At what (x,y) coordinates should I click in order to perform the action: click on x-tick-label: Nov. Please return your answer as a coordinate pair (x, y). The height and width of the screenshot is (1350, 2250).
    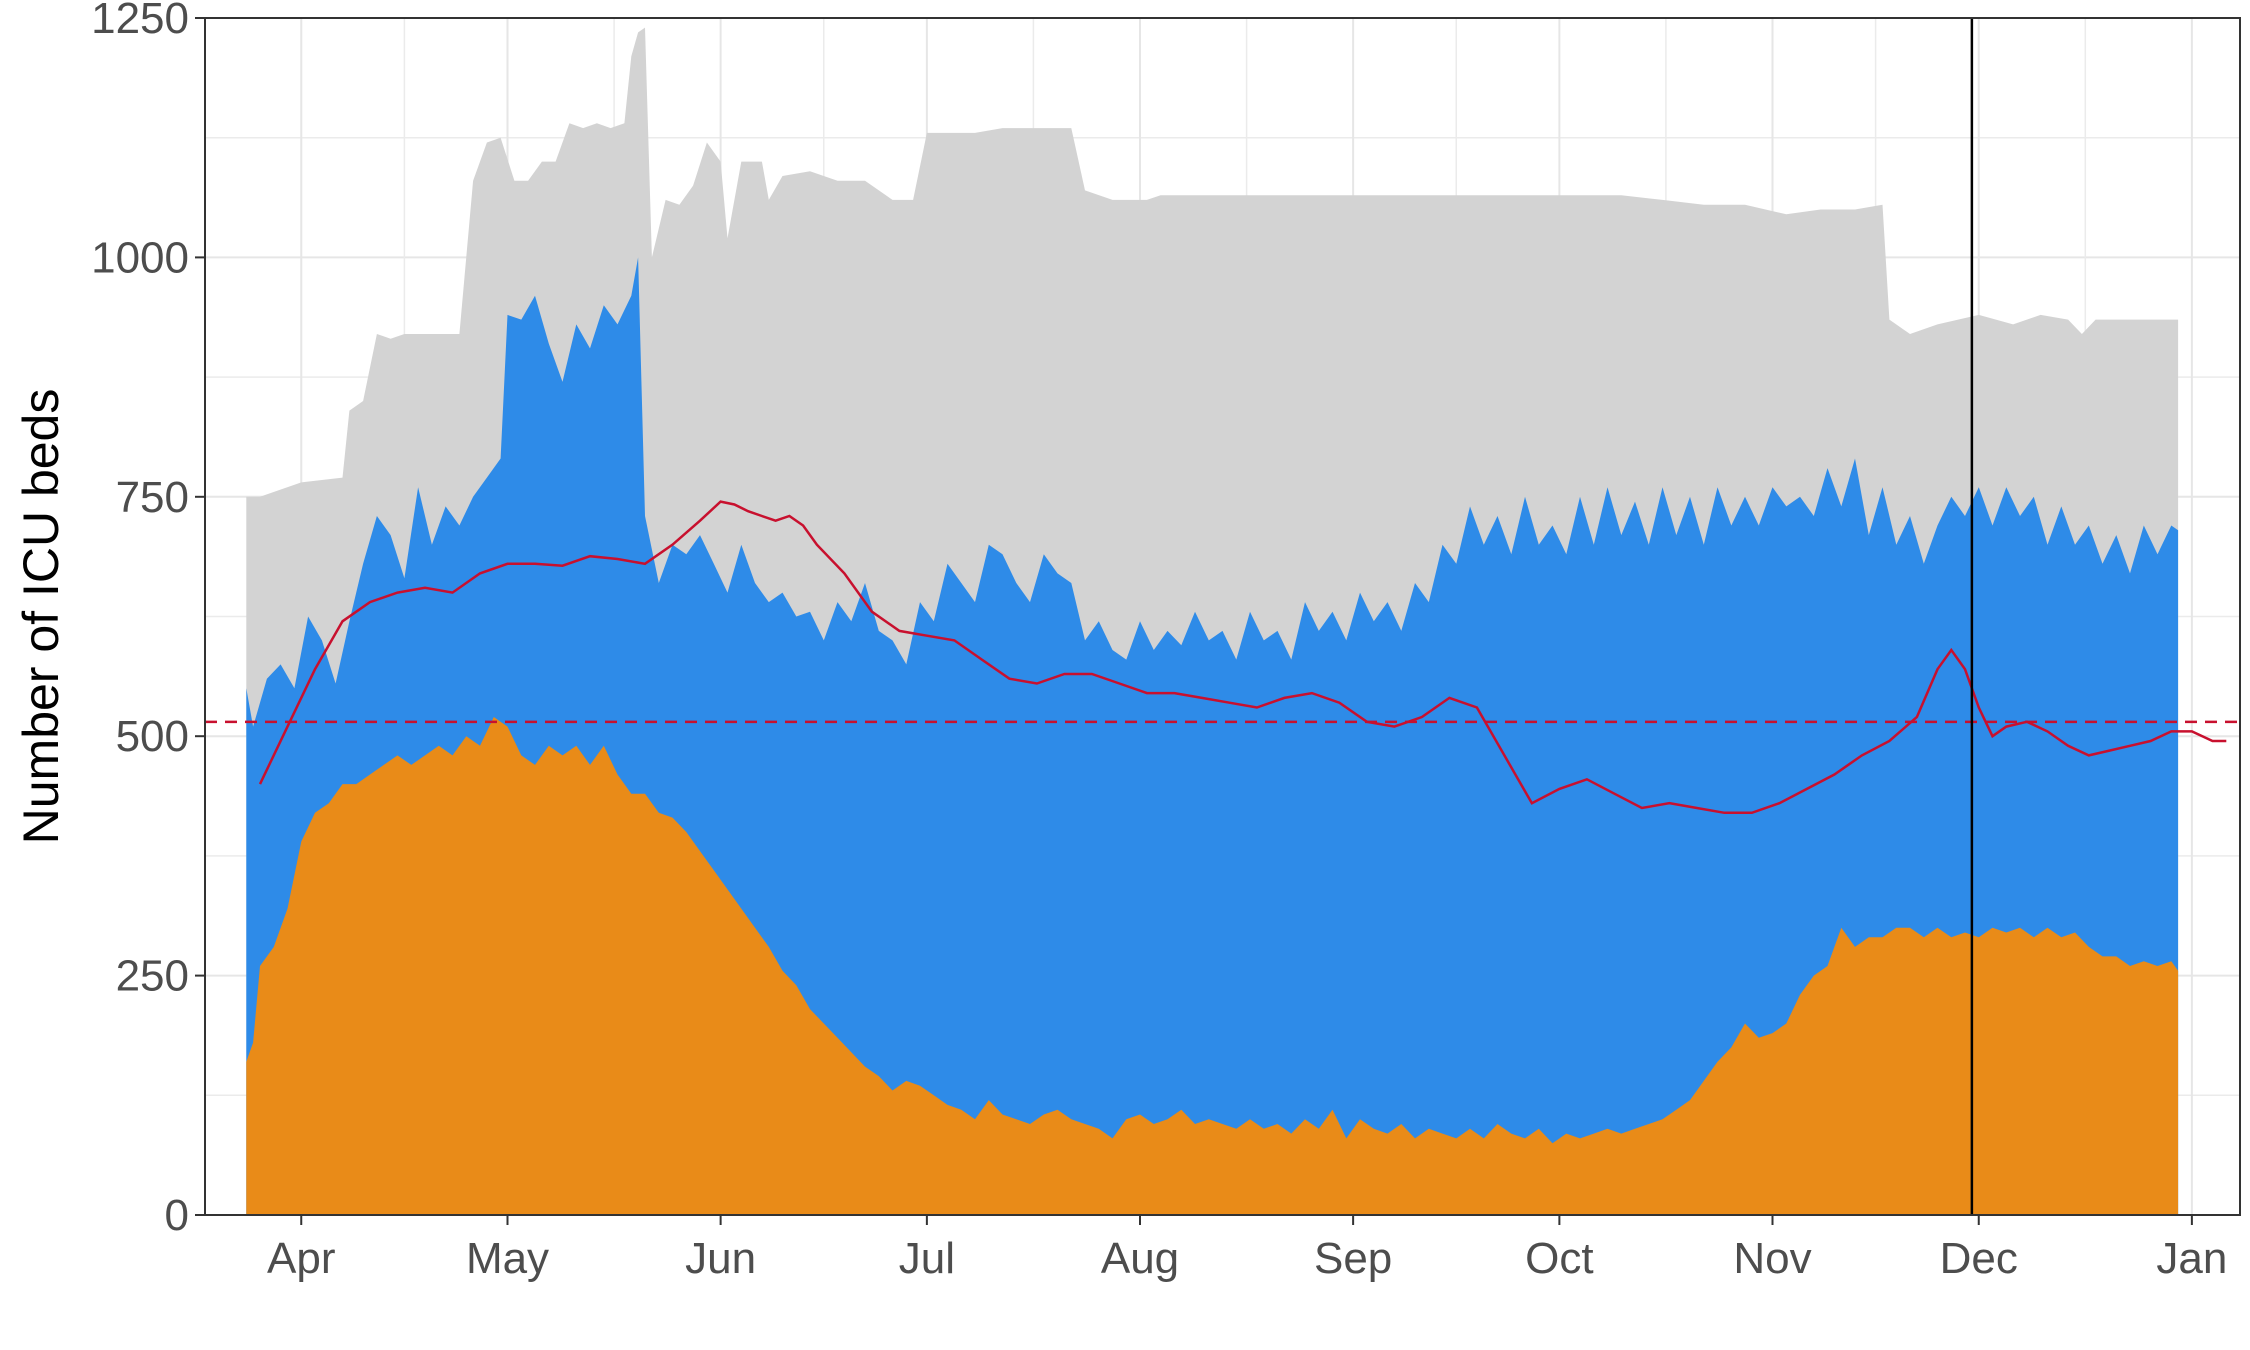
    Looking at the image, I should click on (1772, 1258).